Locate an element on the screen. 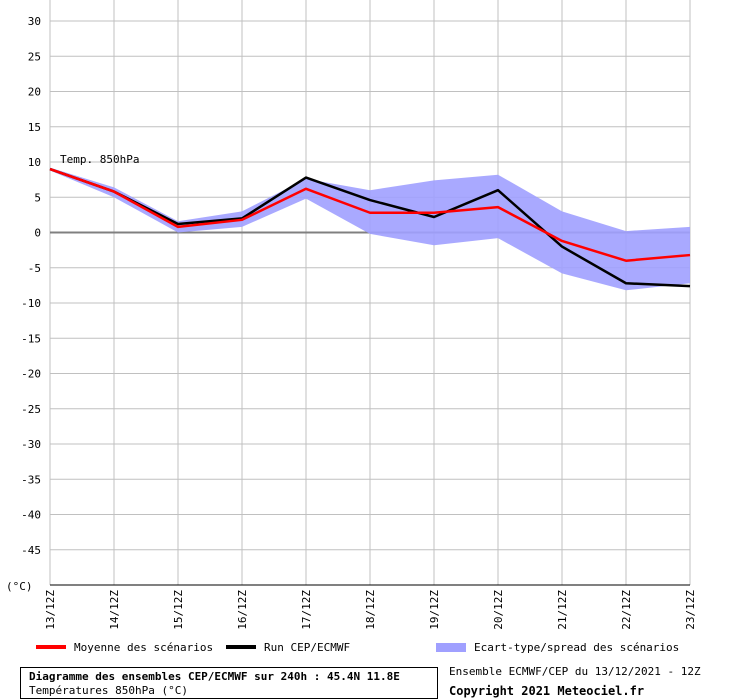 Image resolution: width=740 pixels, height=700 pixels. y-tick-label-7: -5 is located at coordinates (34, 268).